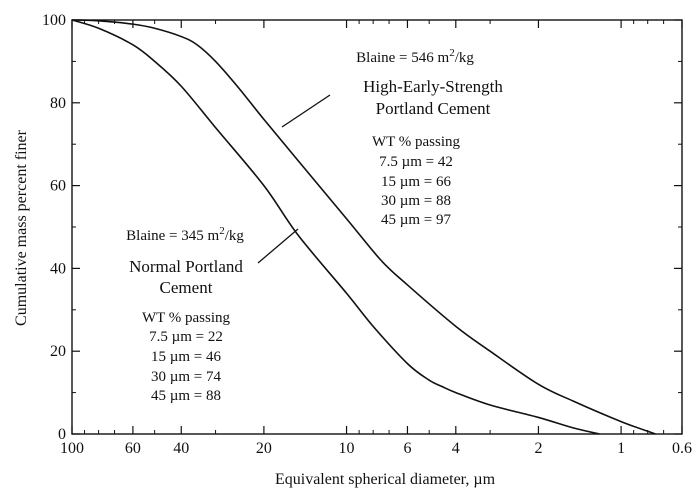 This screenshot has height=489, width=700. What do you see at coordinates (185, 234) in the screenshot?
I see `normal-blaine: Blaine = 345 m2/kg` at bounding box center [185, 234].